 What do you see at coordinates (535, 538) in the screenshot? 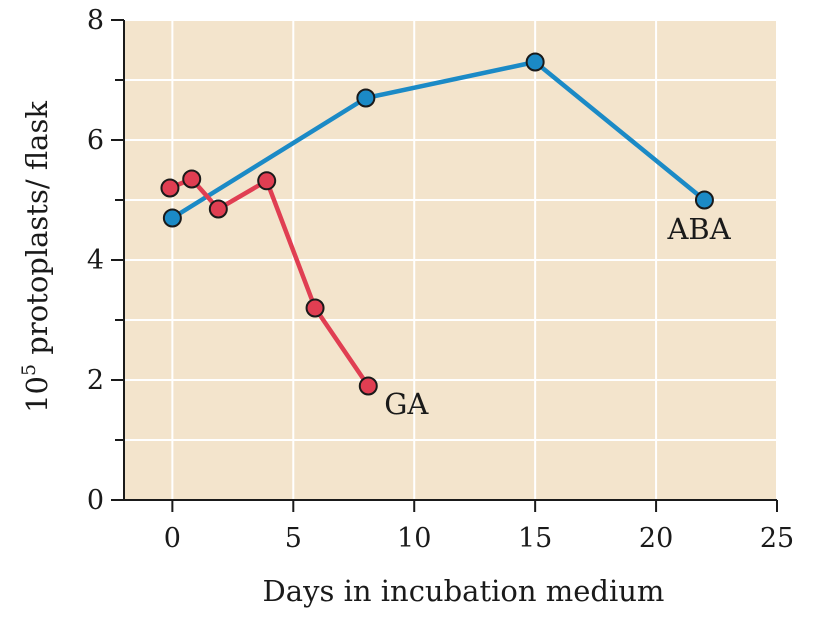
I see `x-tick-label: 15` at bounding box center [535, 538].